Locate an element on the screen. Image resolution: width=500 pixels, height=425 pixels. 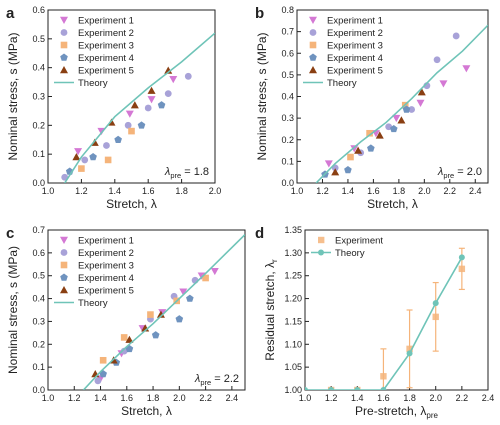
annotation-value: = 2.2 is located at coordinates (225, 379).